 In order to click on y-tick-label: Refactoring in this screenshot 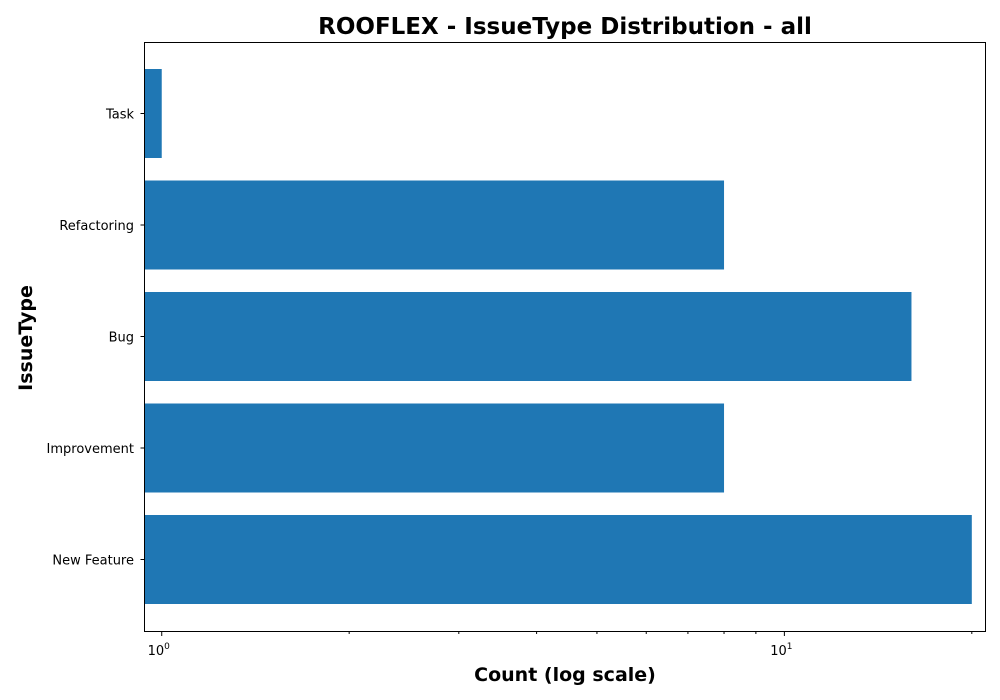, I will do `click(96, 226)`.